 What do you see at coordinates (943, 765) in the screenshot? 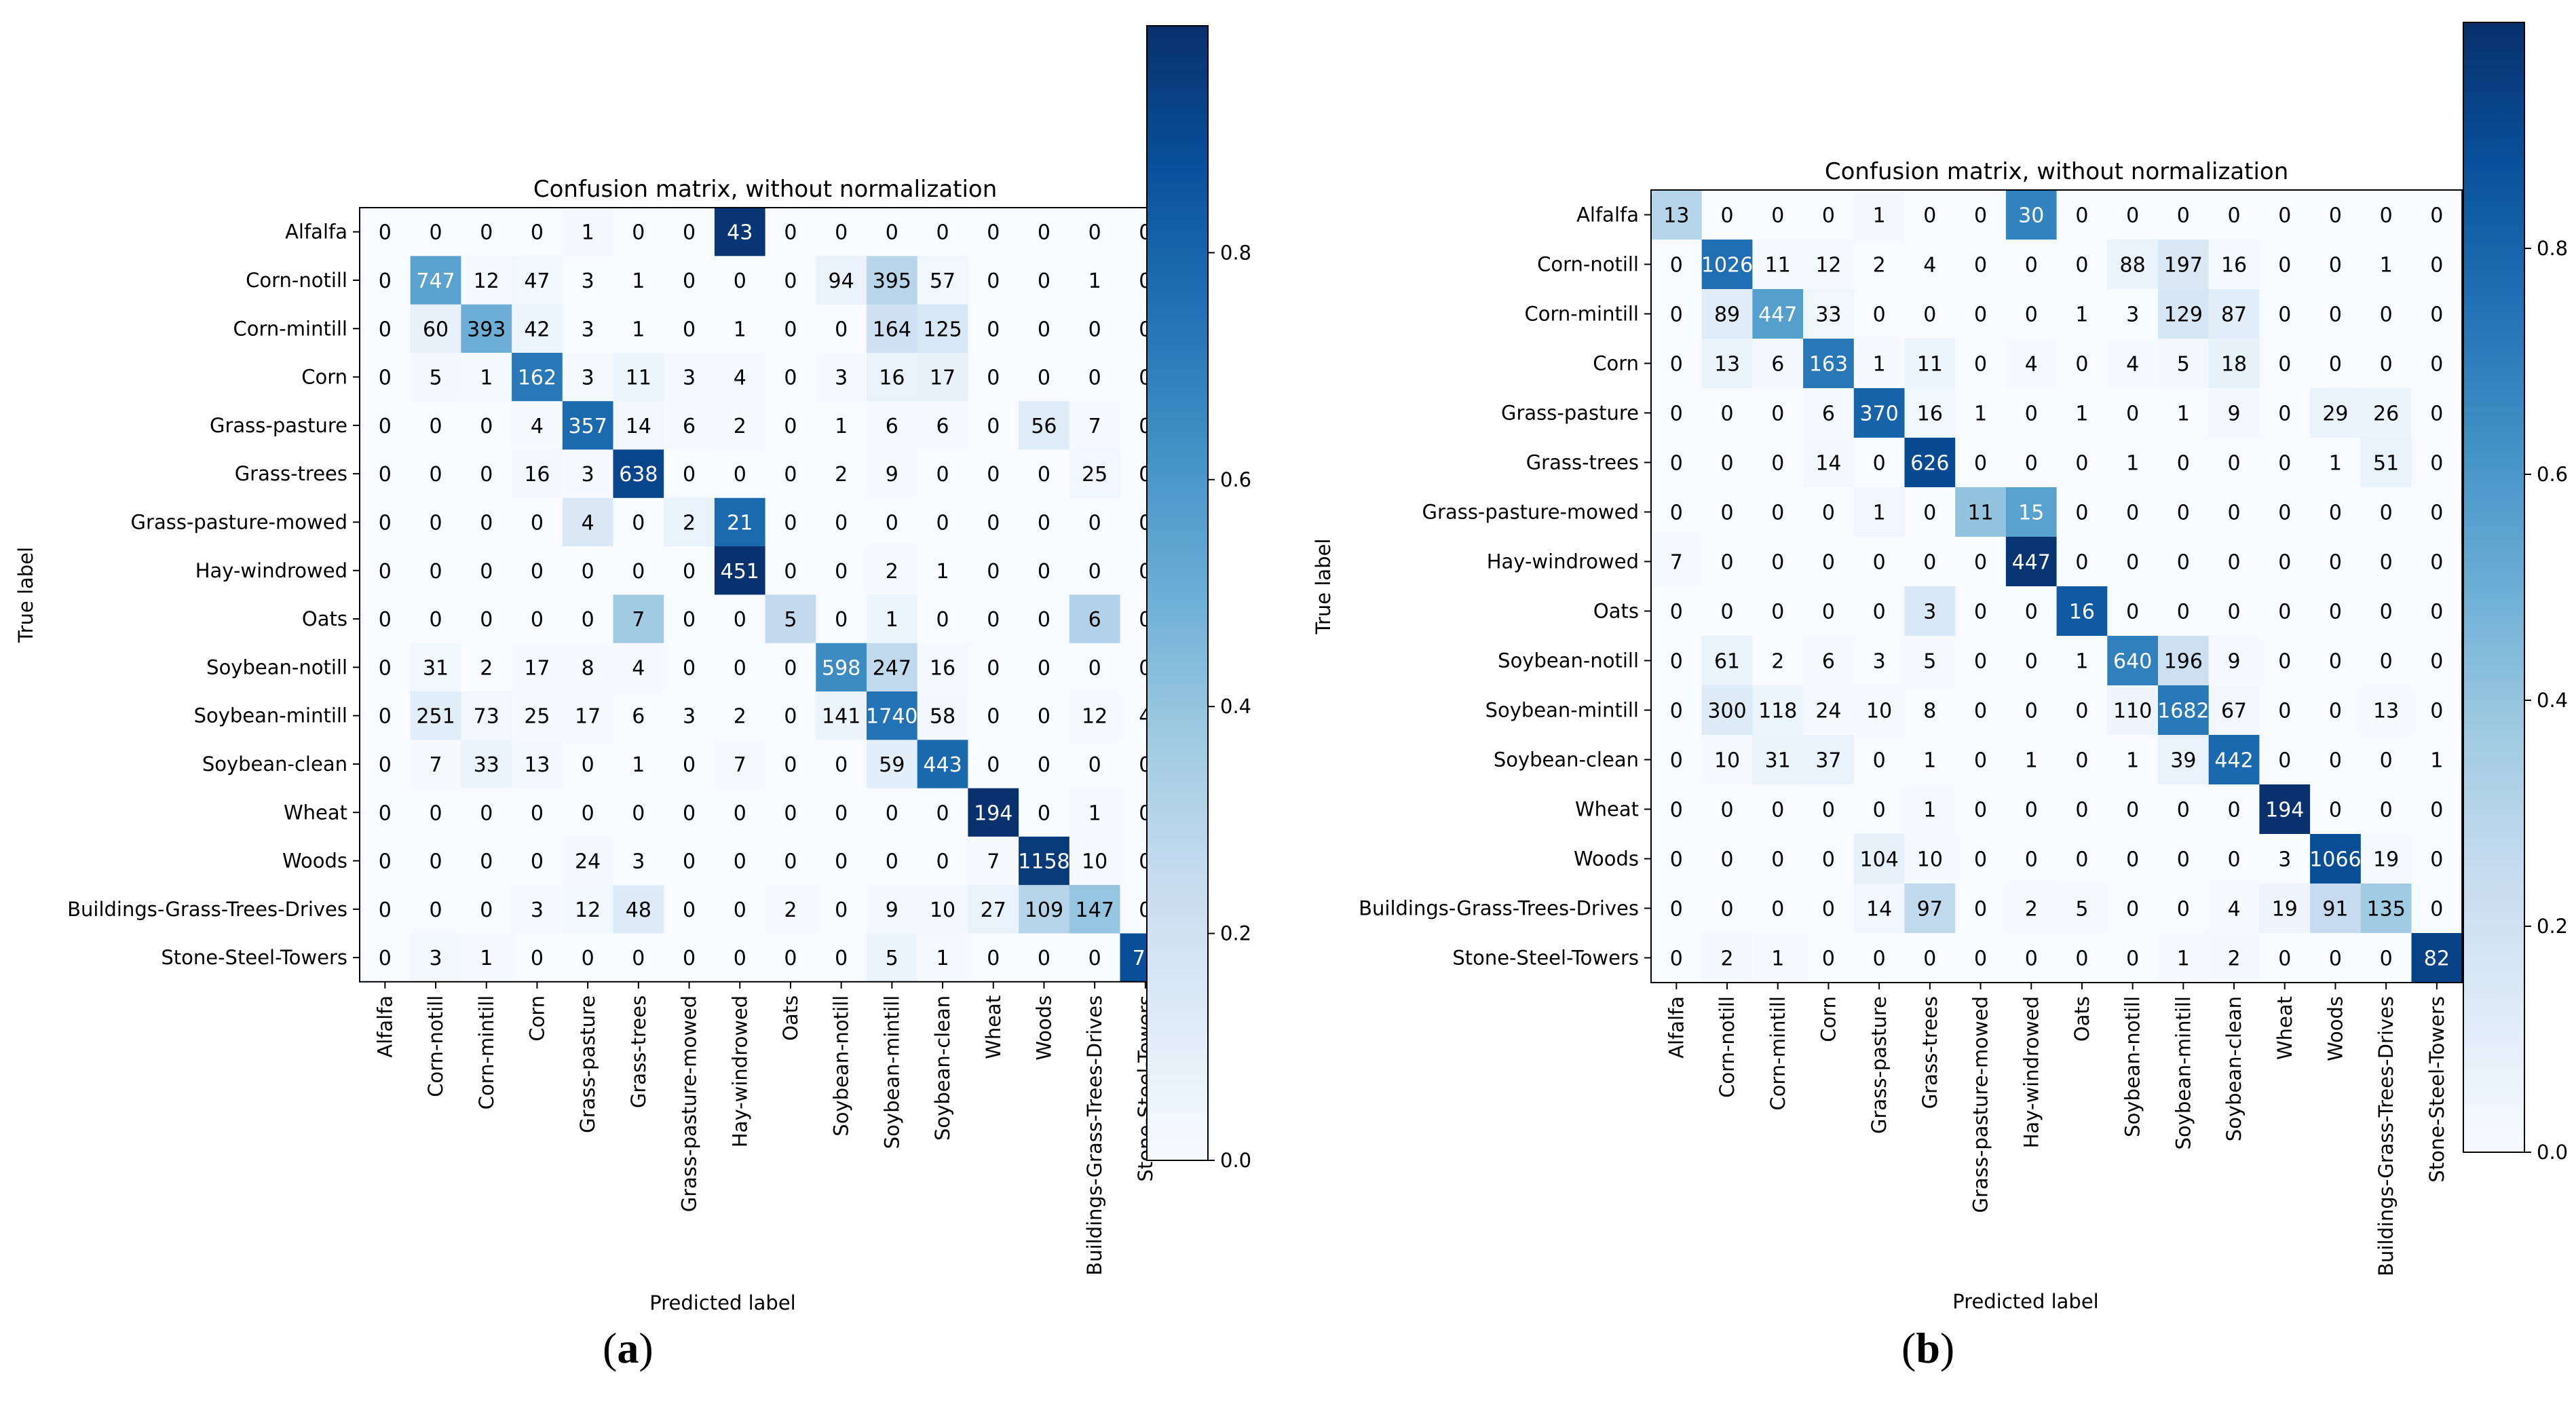
I see `cell-value-a-r11-c11: 443` at bounding box center [943, 765].